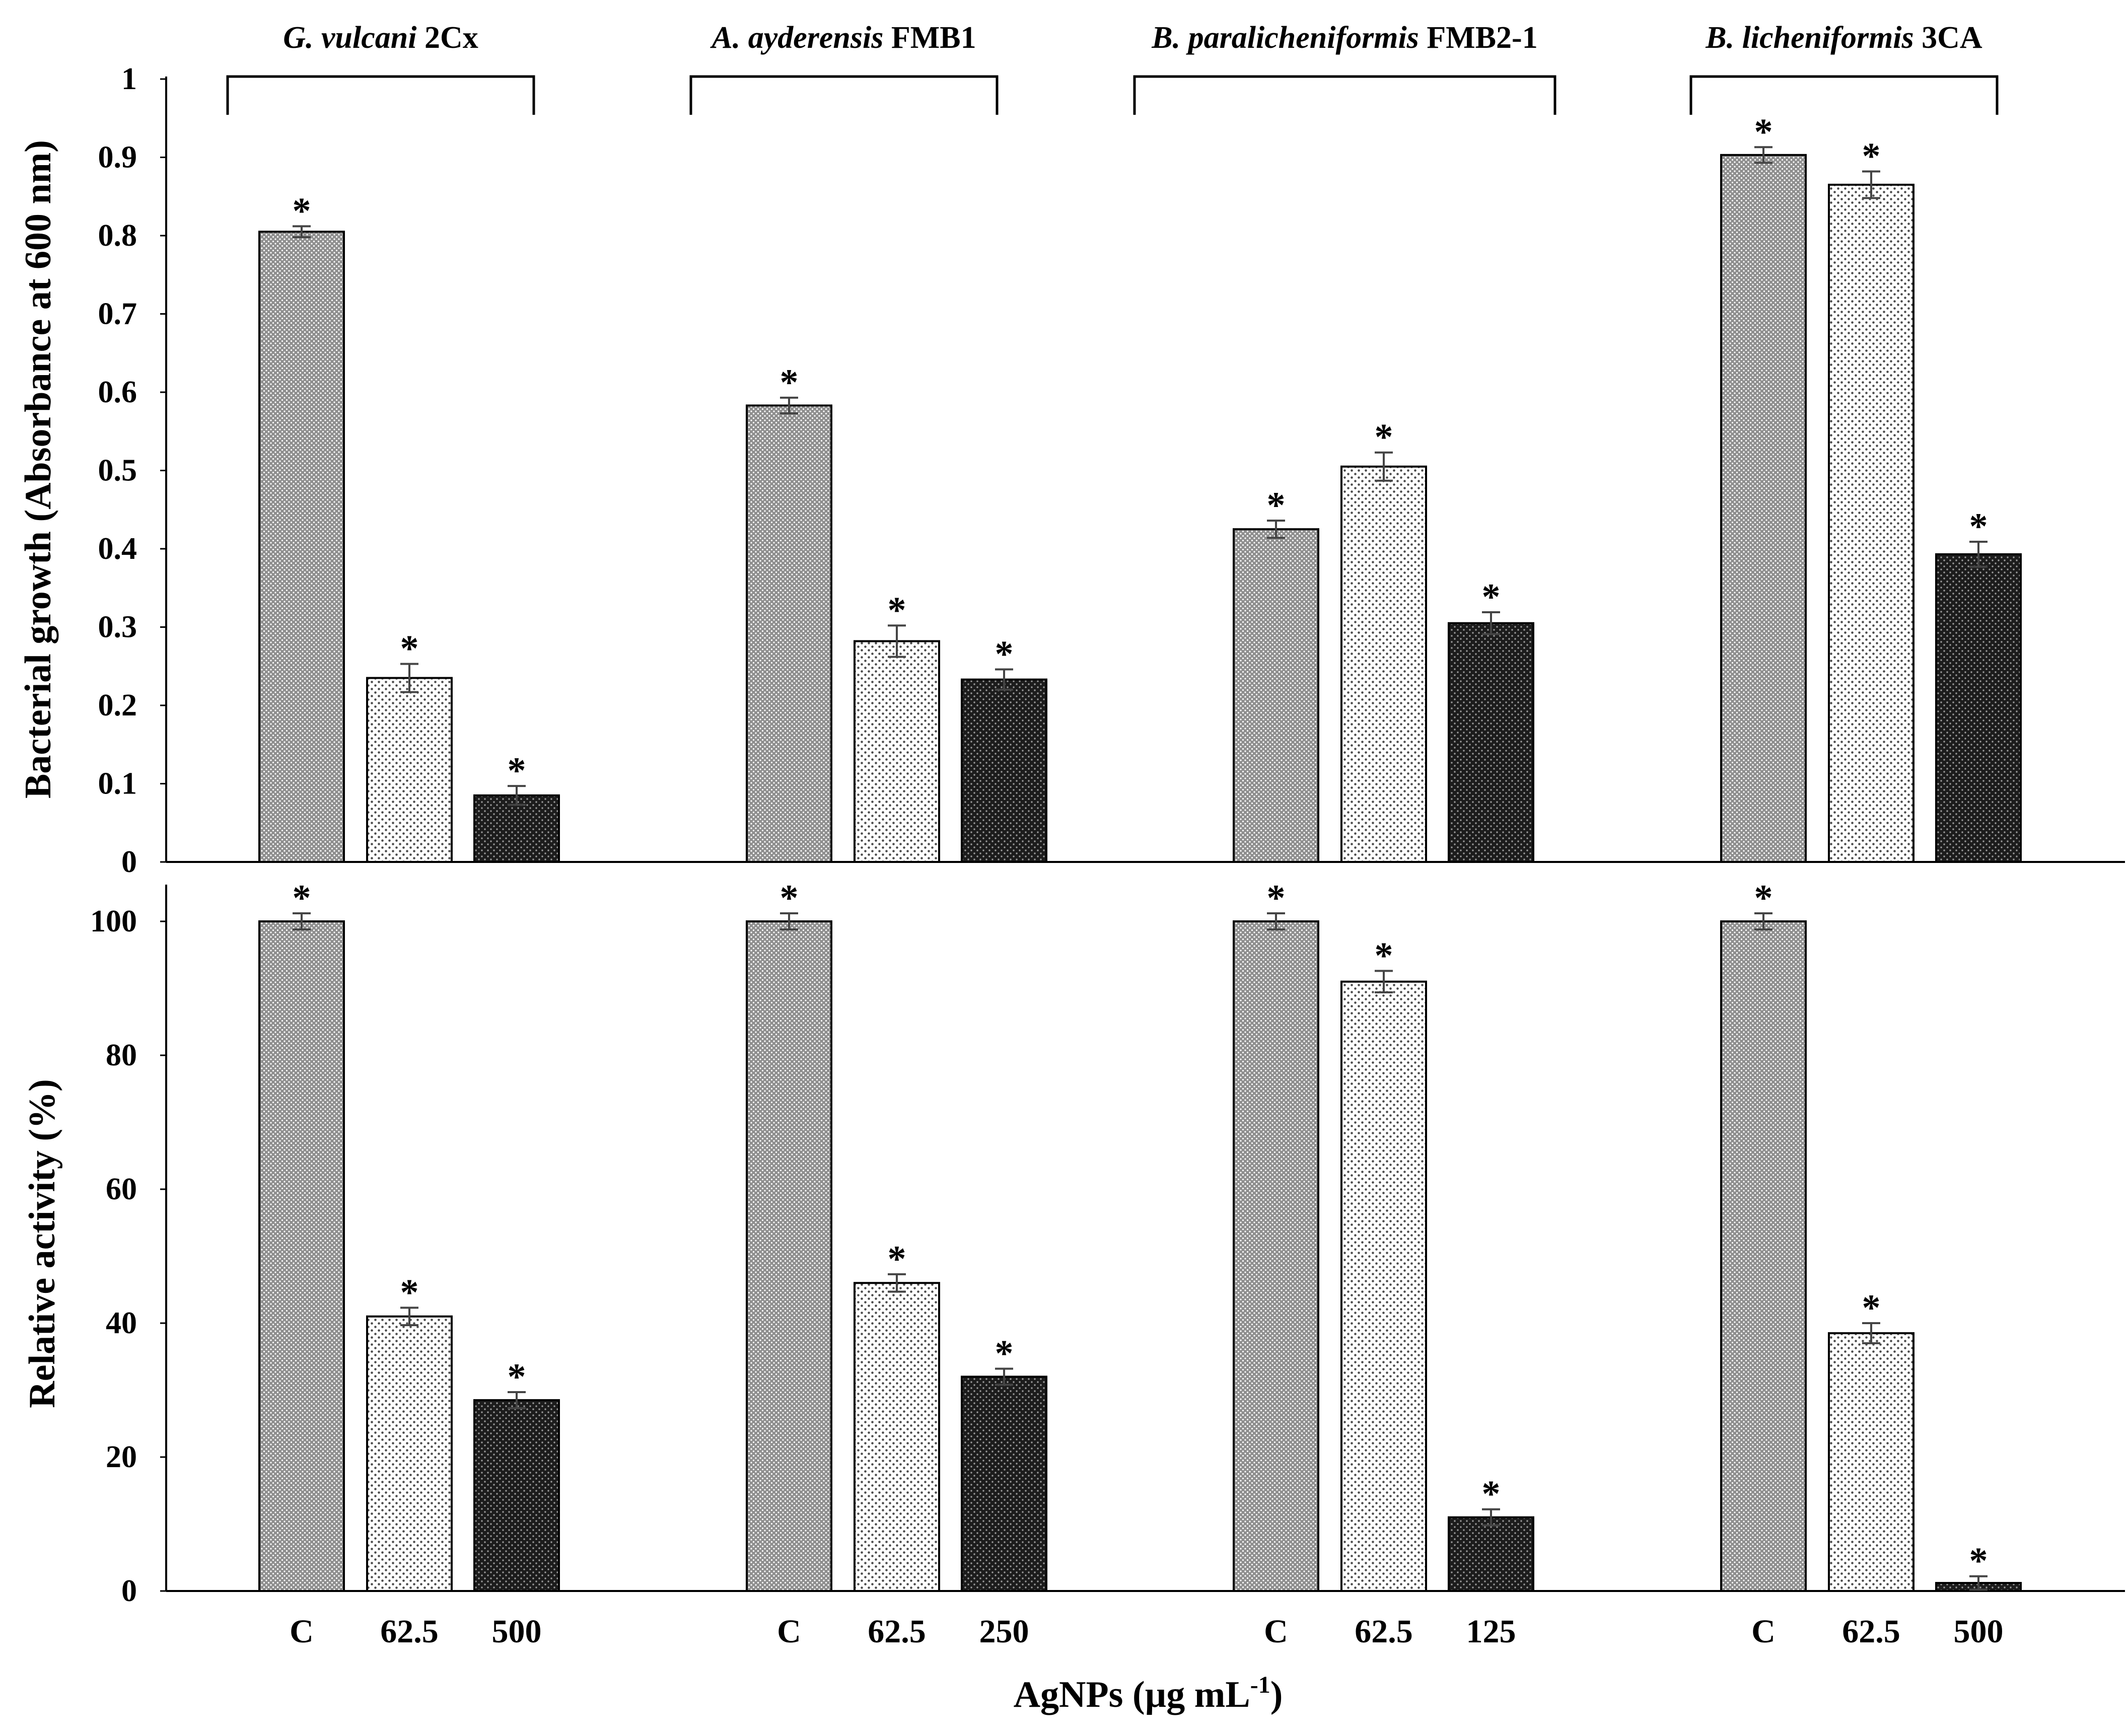 Image resolution: width=2128 pixels, height=1736 pixels. What do you see at coordinates (117, 784) in the screenshot?
I see `top-y-tick-label: 0.1` at bounding box center [117, 784].